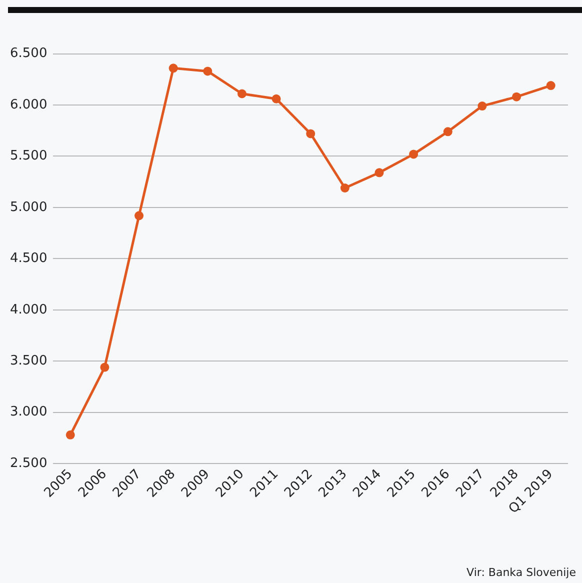  What do you see at coordinates (29, 258) in the screenshot?
I see `y-tick-label: 4.500` at bounding box center [29, 258].